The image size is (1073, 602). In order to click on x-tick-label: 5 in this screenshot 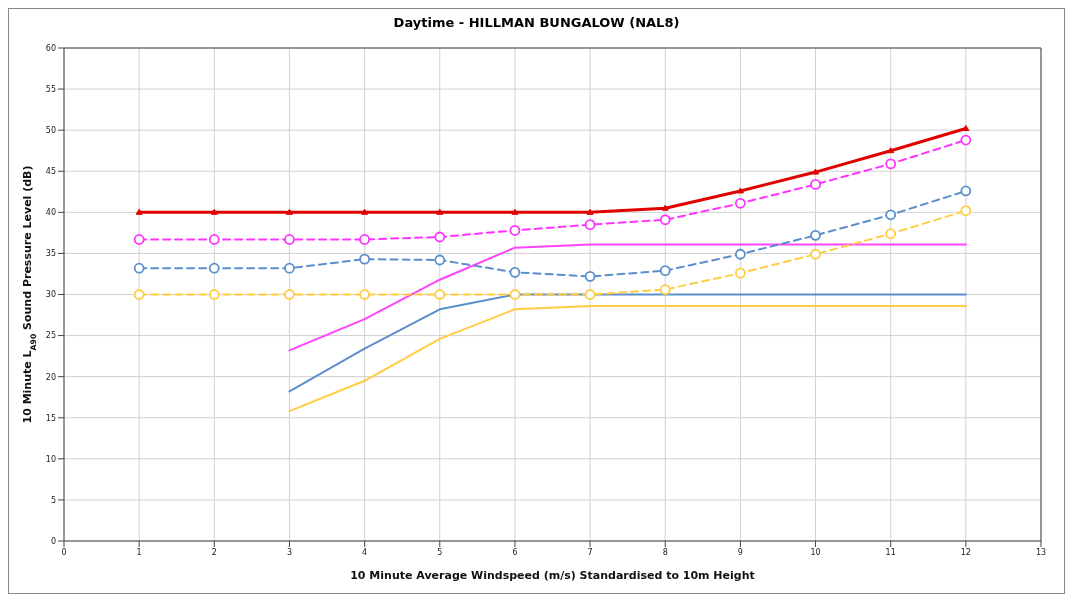, I will do `click(440, 552)`.